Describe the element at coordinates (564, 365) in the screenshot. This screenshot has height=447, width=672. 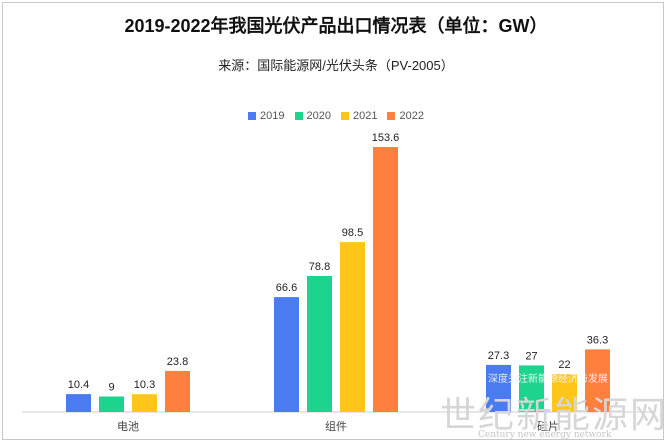
I see `data-label: 22` at that location.